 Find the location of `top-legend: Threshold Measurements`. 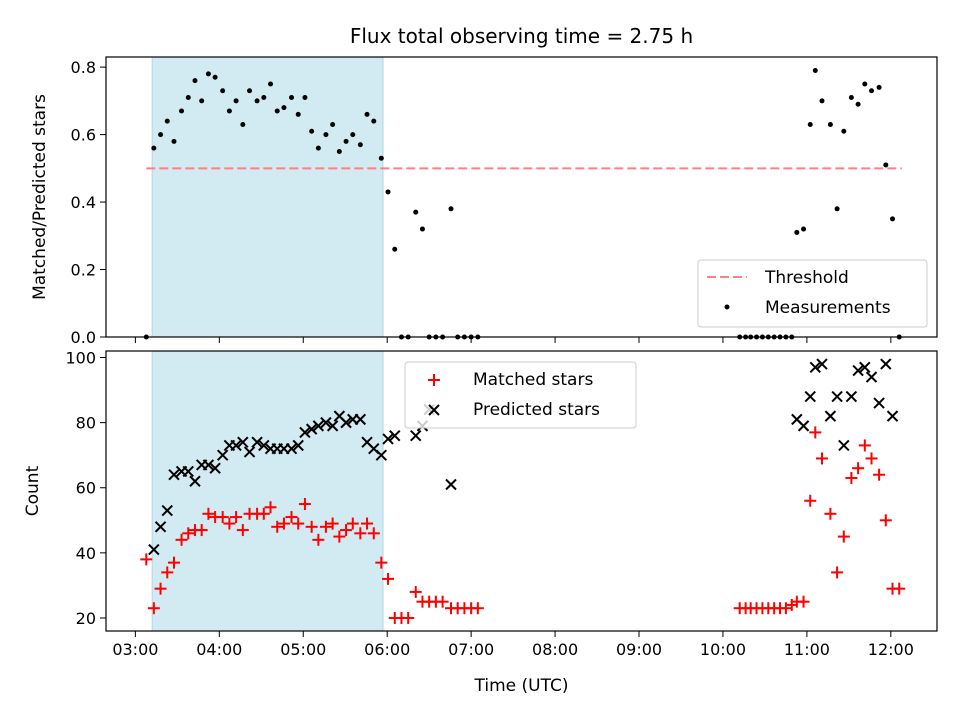

top-legend: Threshold Measurements is located at coordinates (812, 293).